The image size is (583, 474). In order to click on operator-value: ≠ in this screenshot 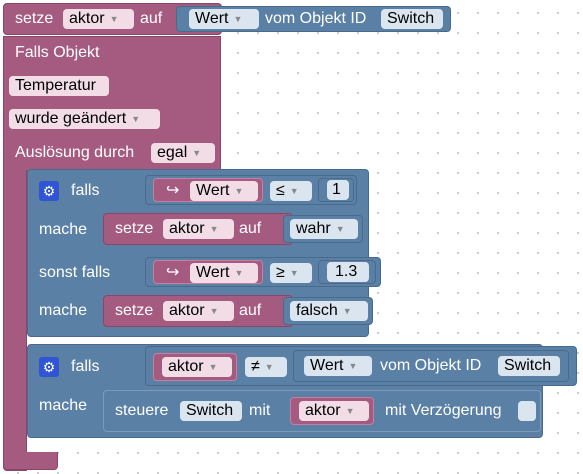, I will do `click(255, 366)`.